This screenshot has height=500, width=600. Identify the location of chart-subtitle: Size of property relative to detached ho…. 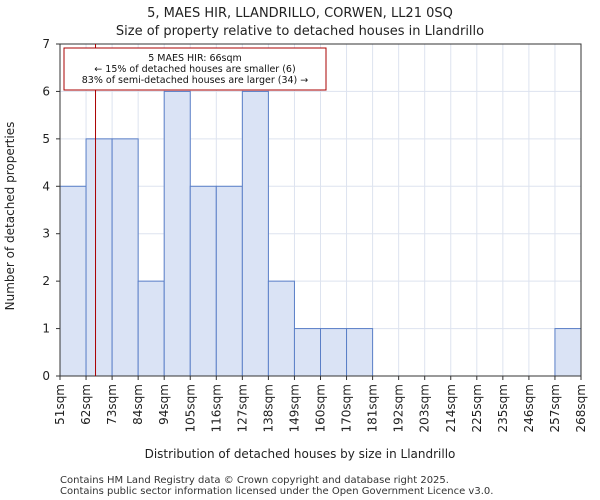
(300, 31).